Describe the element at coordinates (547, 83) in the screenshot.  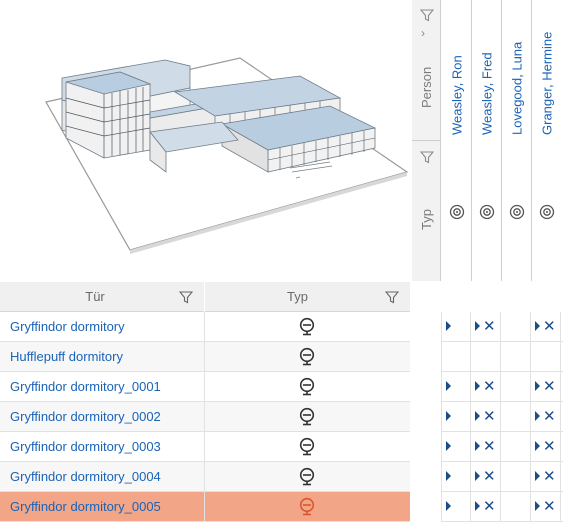
I see `person-name: Granger, Hermine` at that location.